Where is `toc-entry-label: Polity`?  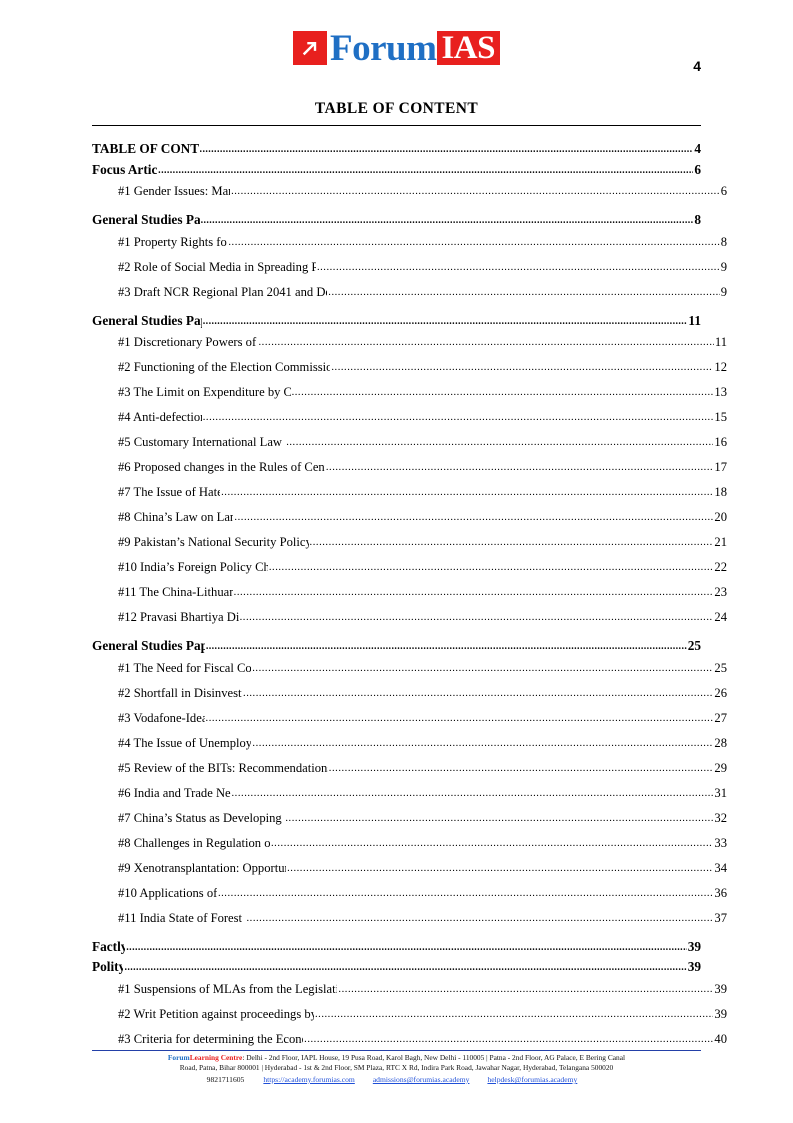
toc-entry-label: Polity is located at coordinates (108, 966).